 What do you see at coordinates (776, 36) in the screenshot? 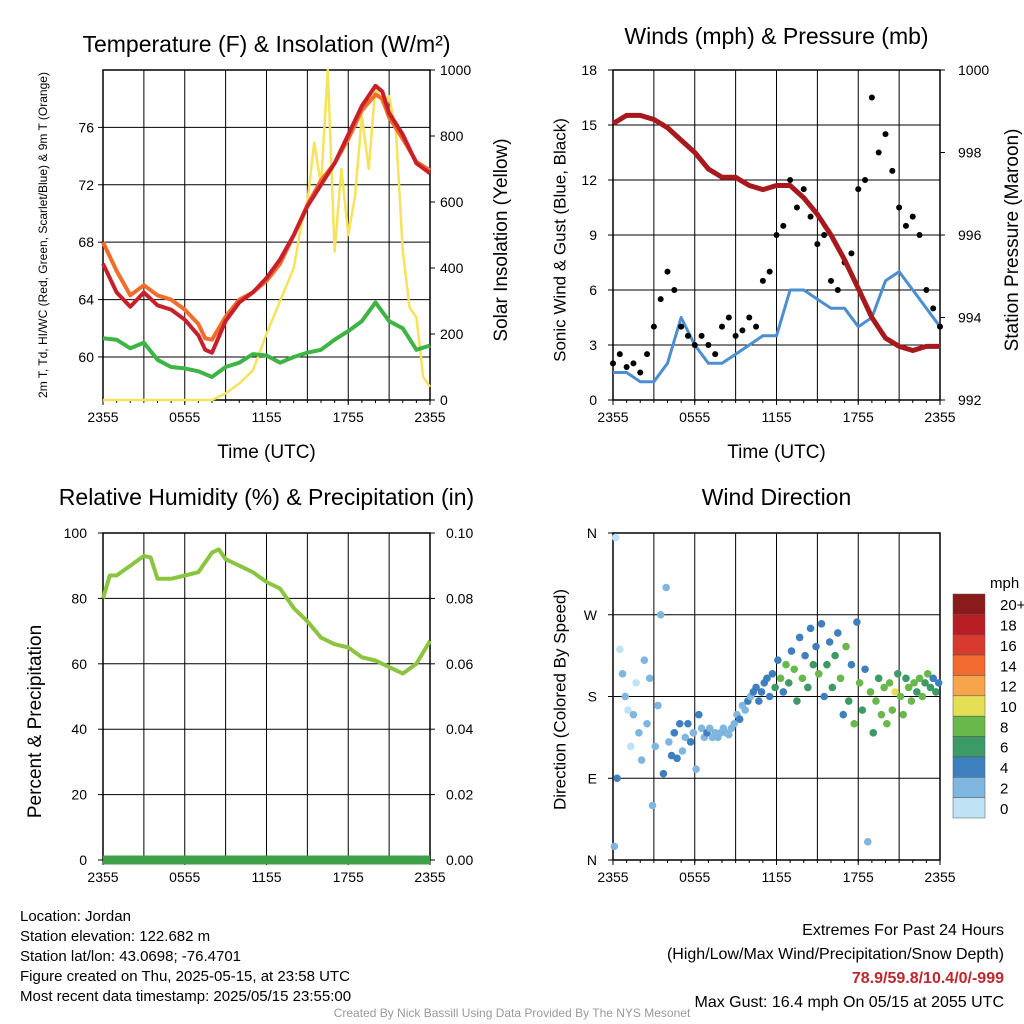
I see `wind-chart-title: Winds (mph) & Pressure (mb)` at bounding box center [776, 36].